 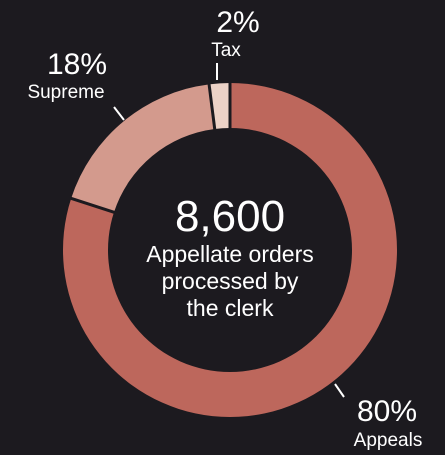 What do you see at coordinates (237, 22) in the screenshot?
I see `tax-percent-label: 2%` at bounding box center [237, 22].